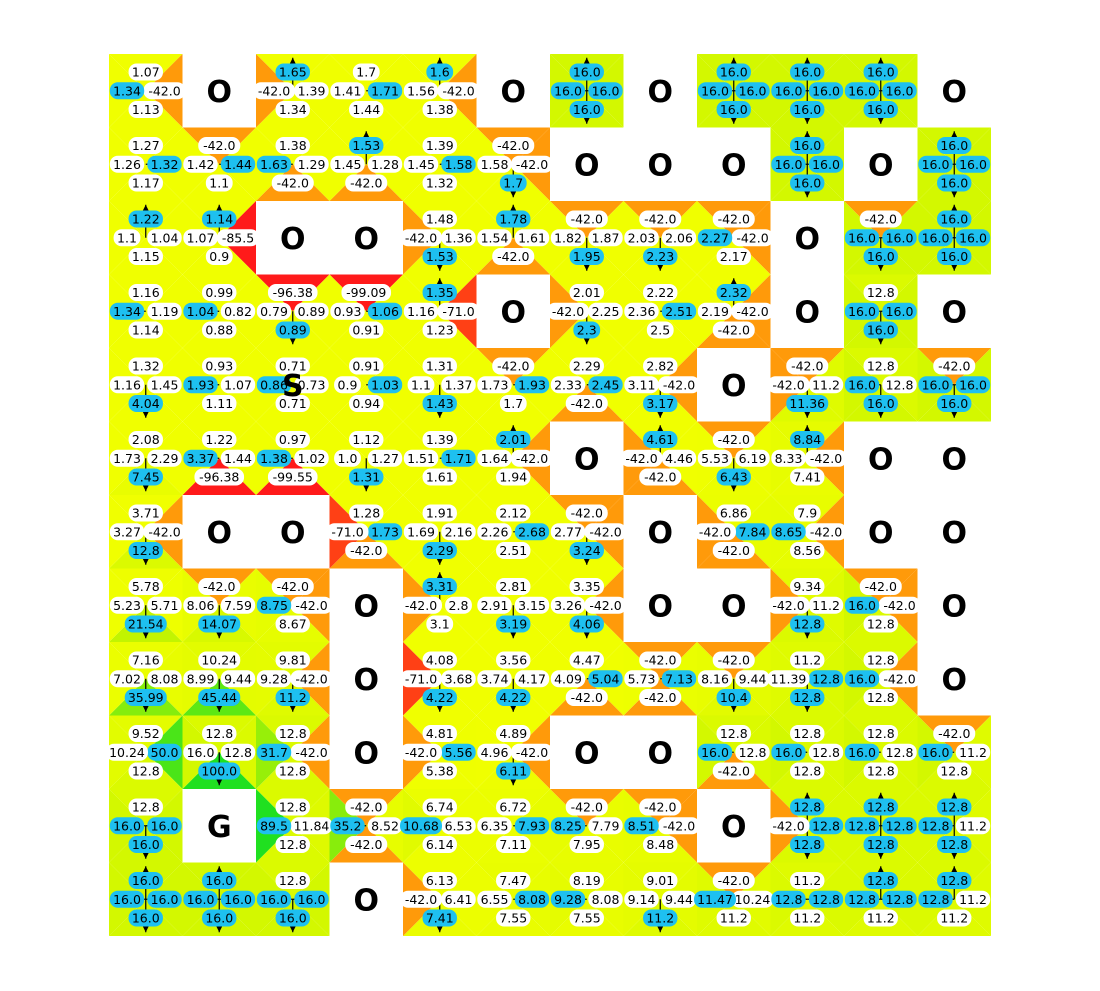 The image size is (1100, 991). What do you see at coordinates (146, 624) in the screenshot?
I see `q-value-down: 21.54` at bounding box center [146, 624].